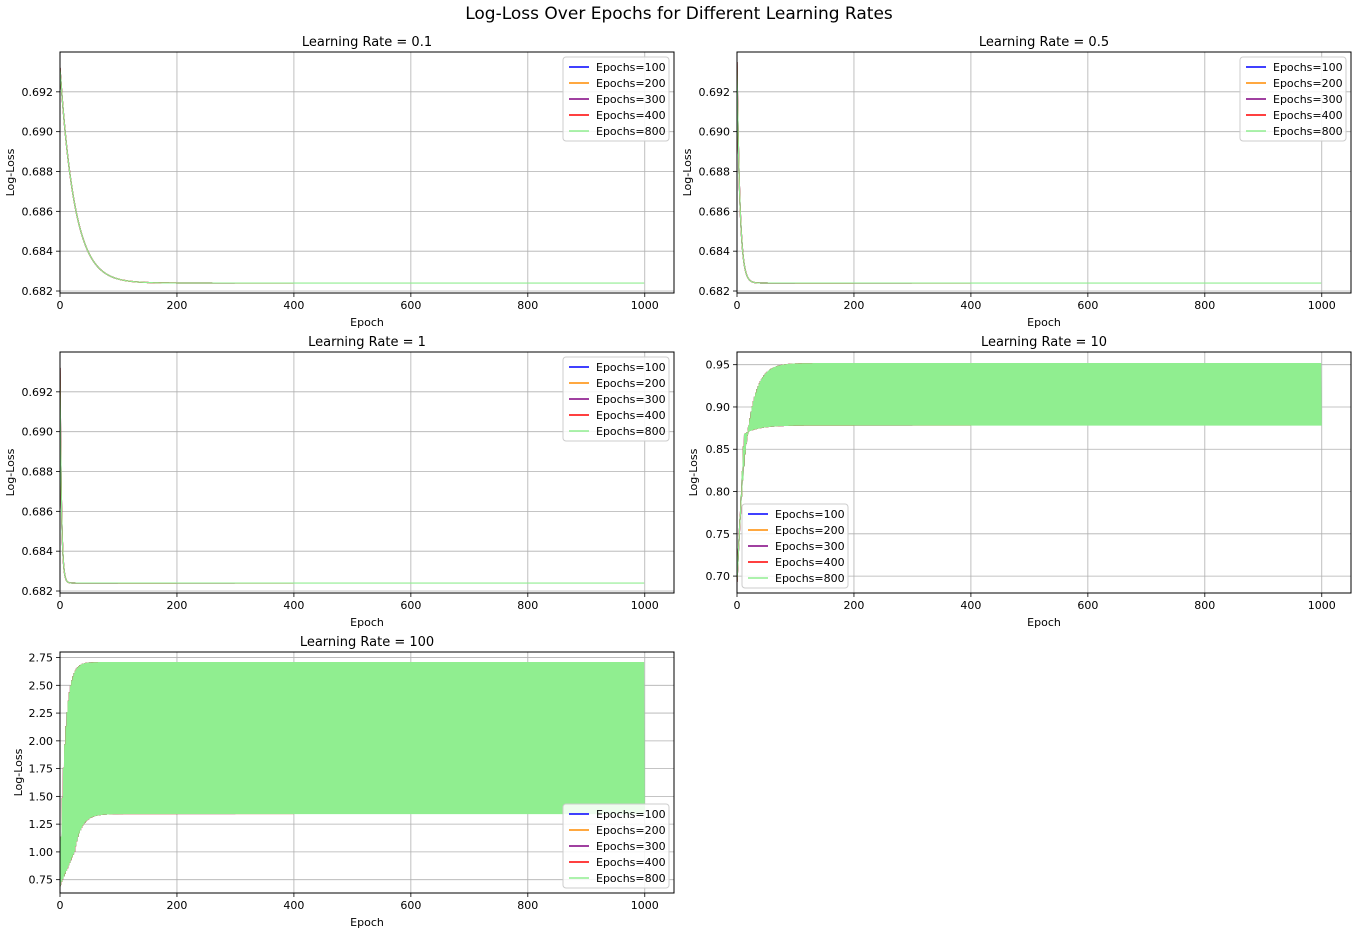 The width and height of the screenshot is (1358, 932). Describe the element at coordinates (718, 492) in the screenshot. I see `y-tick-label: 0.80` at that location.